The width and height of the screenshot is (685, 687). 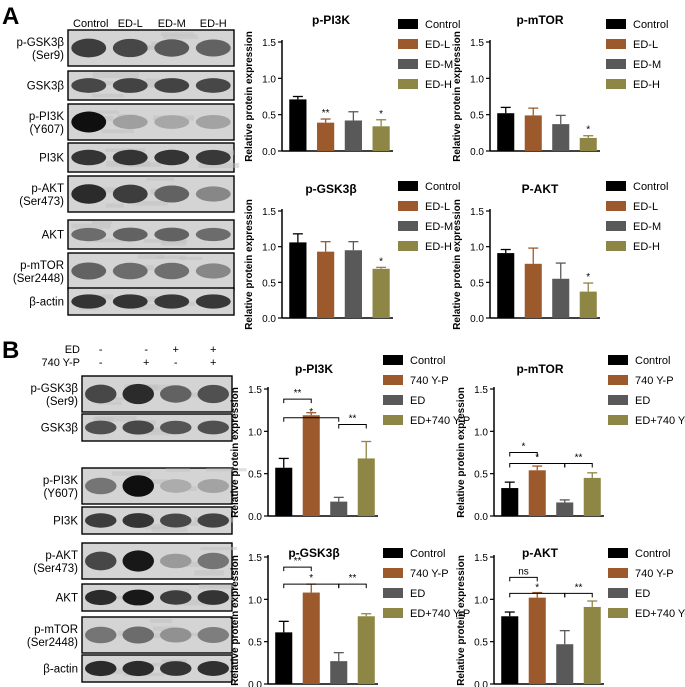 I want to click on blot-row-label: PI3K, so click(x=65, y=522).